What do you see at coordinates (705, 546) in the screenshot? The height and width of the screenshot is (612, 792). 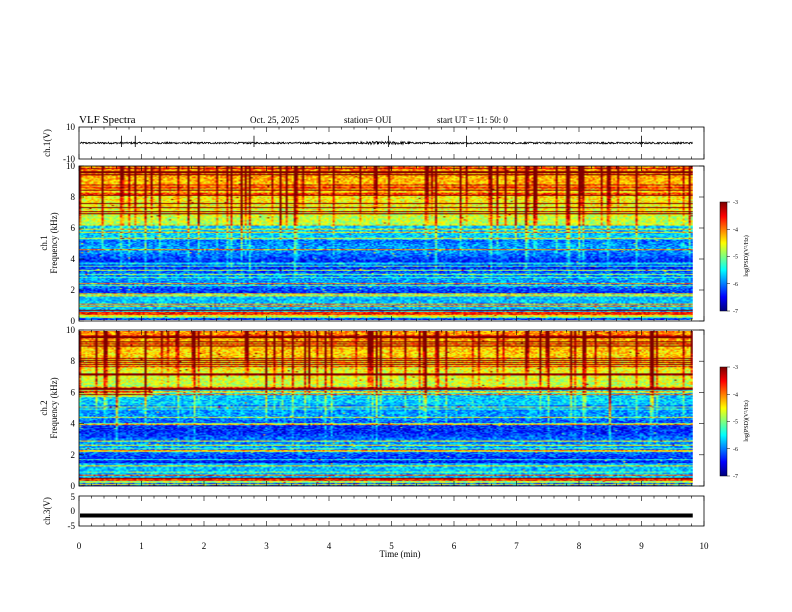 I see `xtick-label-10: 10` at bounding box center [705, 546].